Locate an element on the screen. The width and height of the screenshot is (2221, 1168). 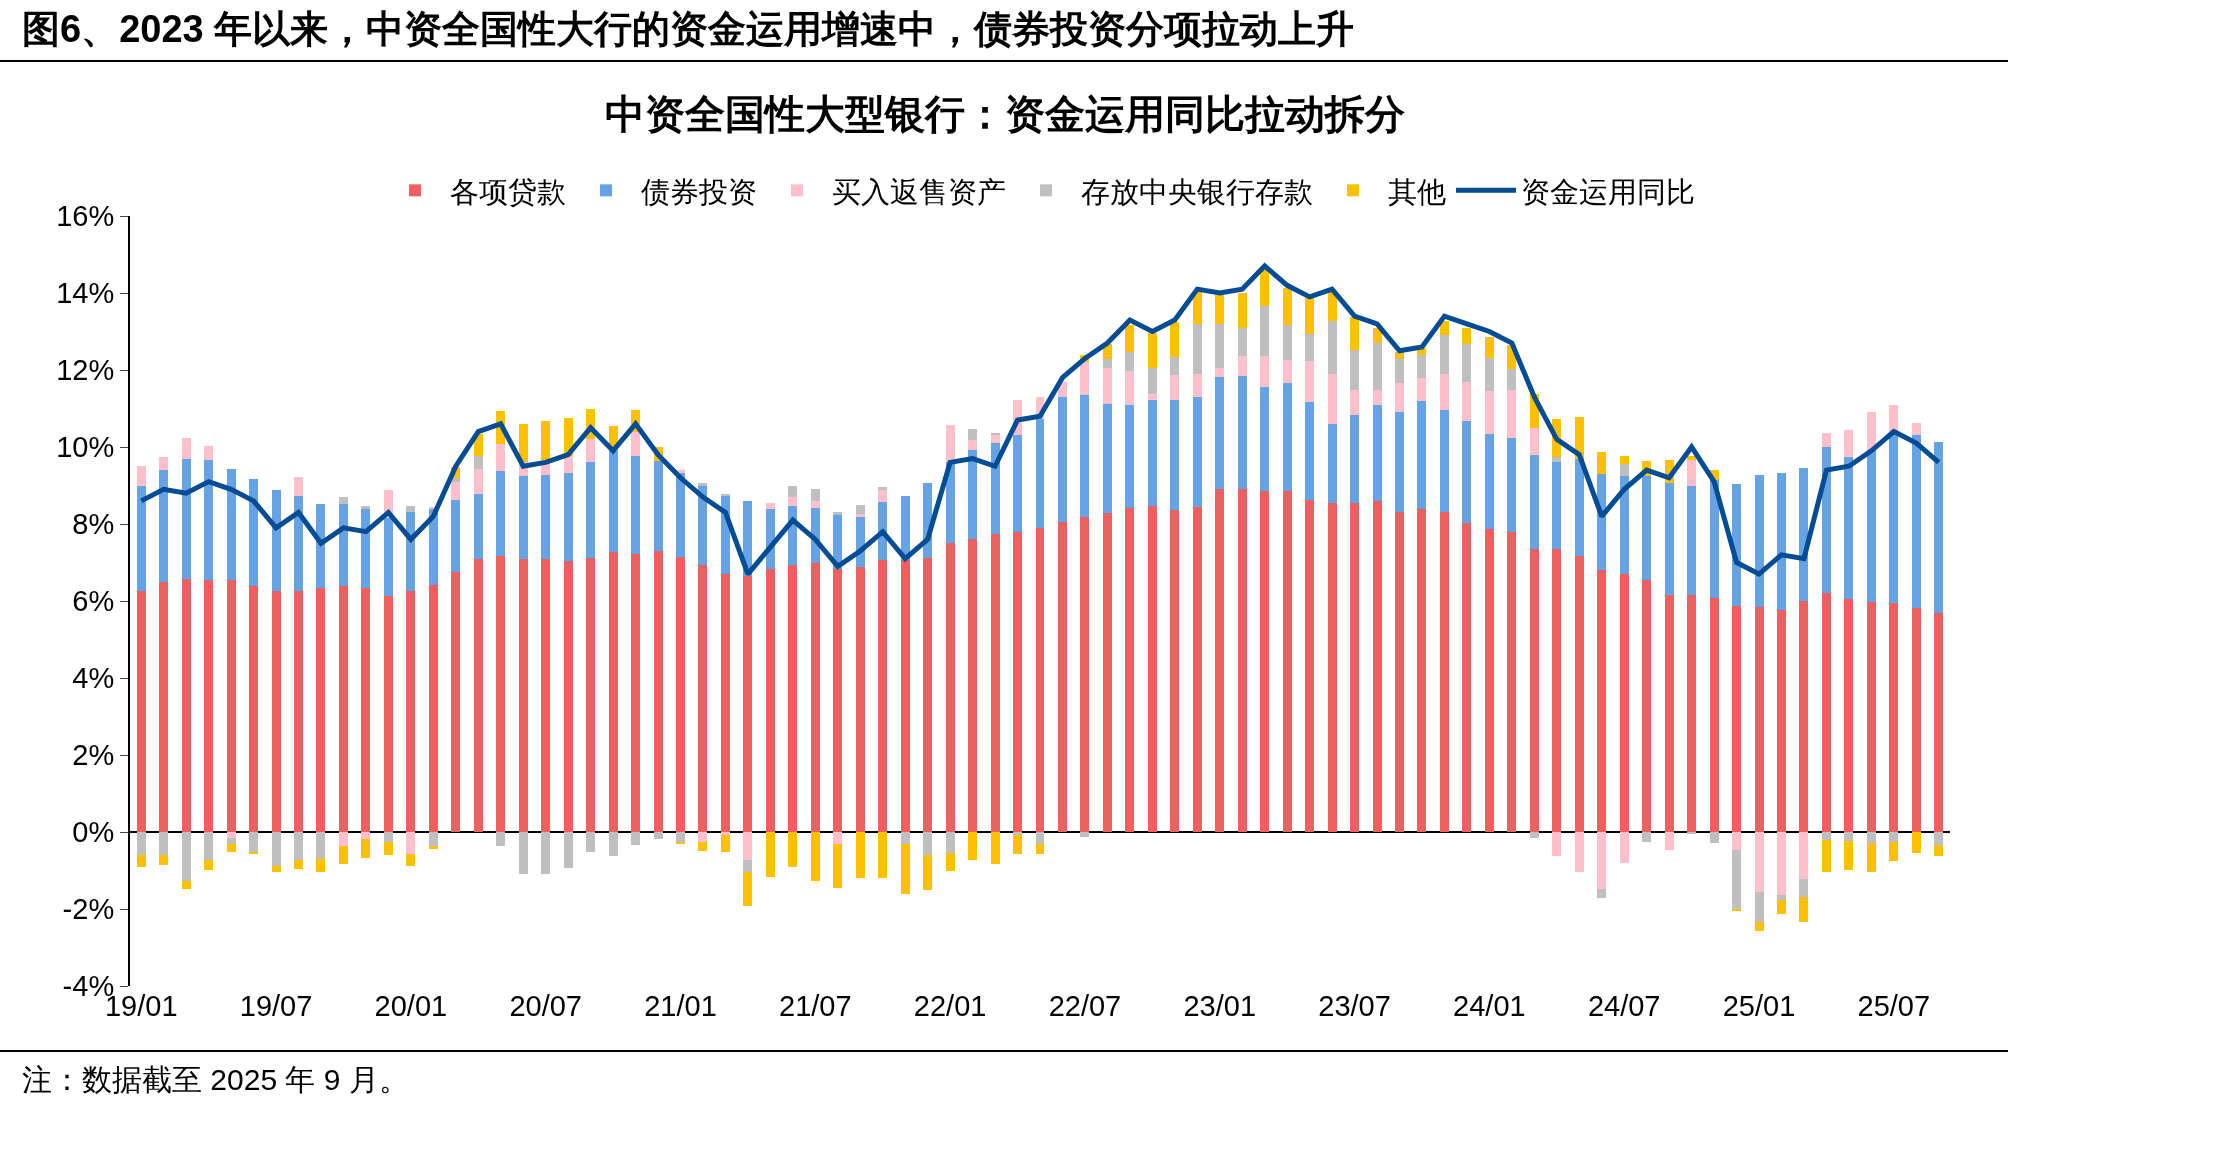
x-tick-label: 21/01 is located at coordinates (680, 1006).